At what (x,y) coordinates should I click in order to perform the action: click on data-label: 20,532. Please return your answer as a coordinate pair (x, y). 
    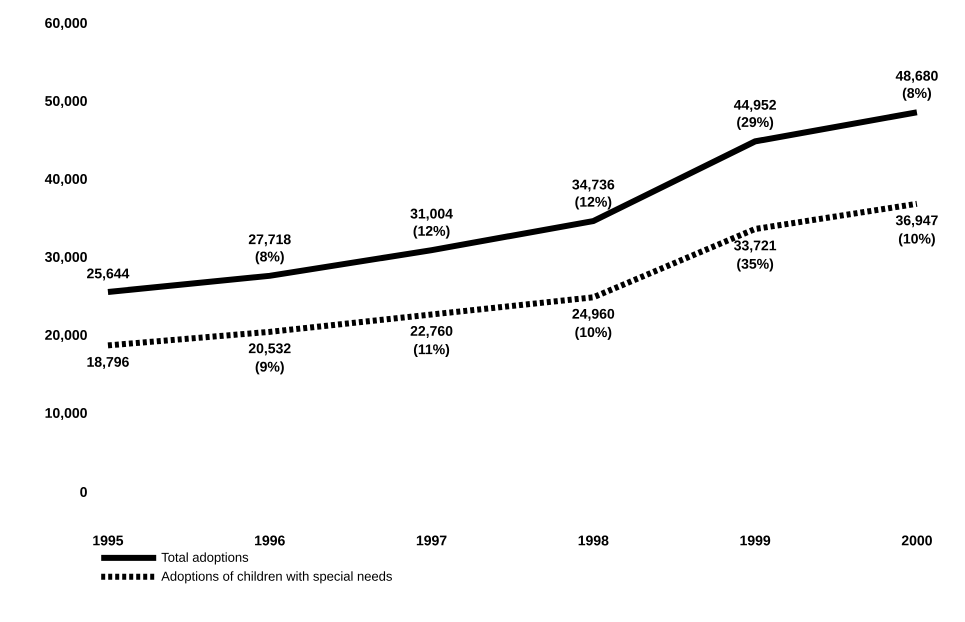
    Looking at the image, I should click on (269, 349).